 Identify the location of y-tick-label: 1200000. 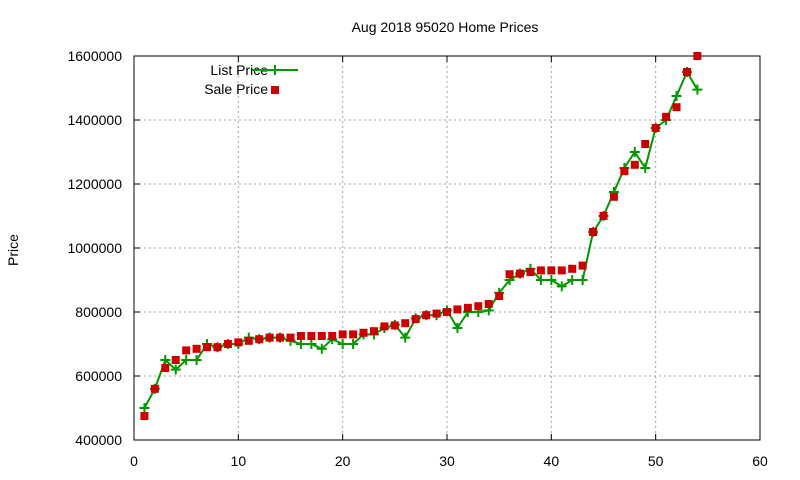
(94, 184).